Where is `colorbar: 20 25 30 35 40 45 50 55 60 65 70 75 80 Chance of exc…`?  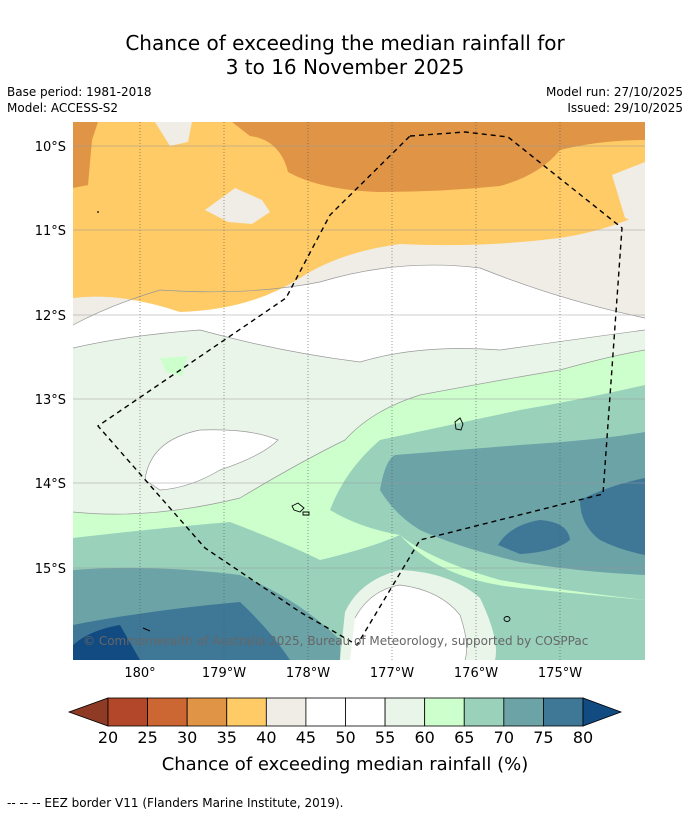 colorbar: 20 25 30 35 40 45 50 55 60 65 70 75 80 Chance of exc… is located at coordinates (345, 736).